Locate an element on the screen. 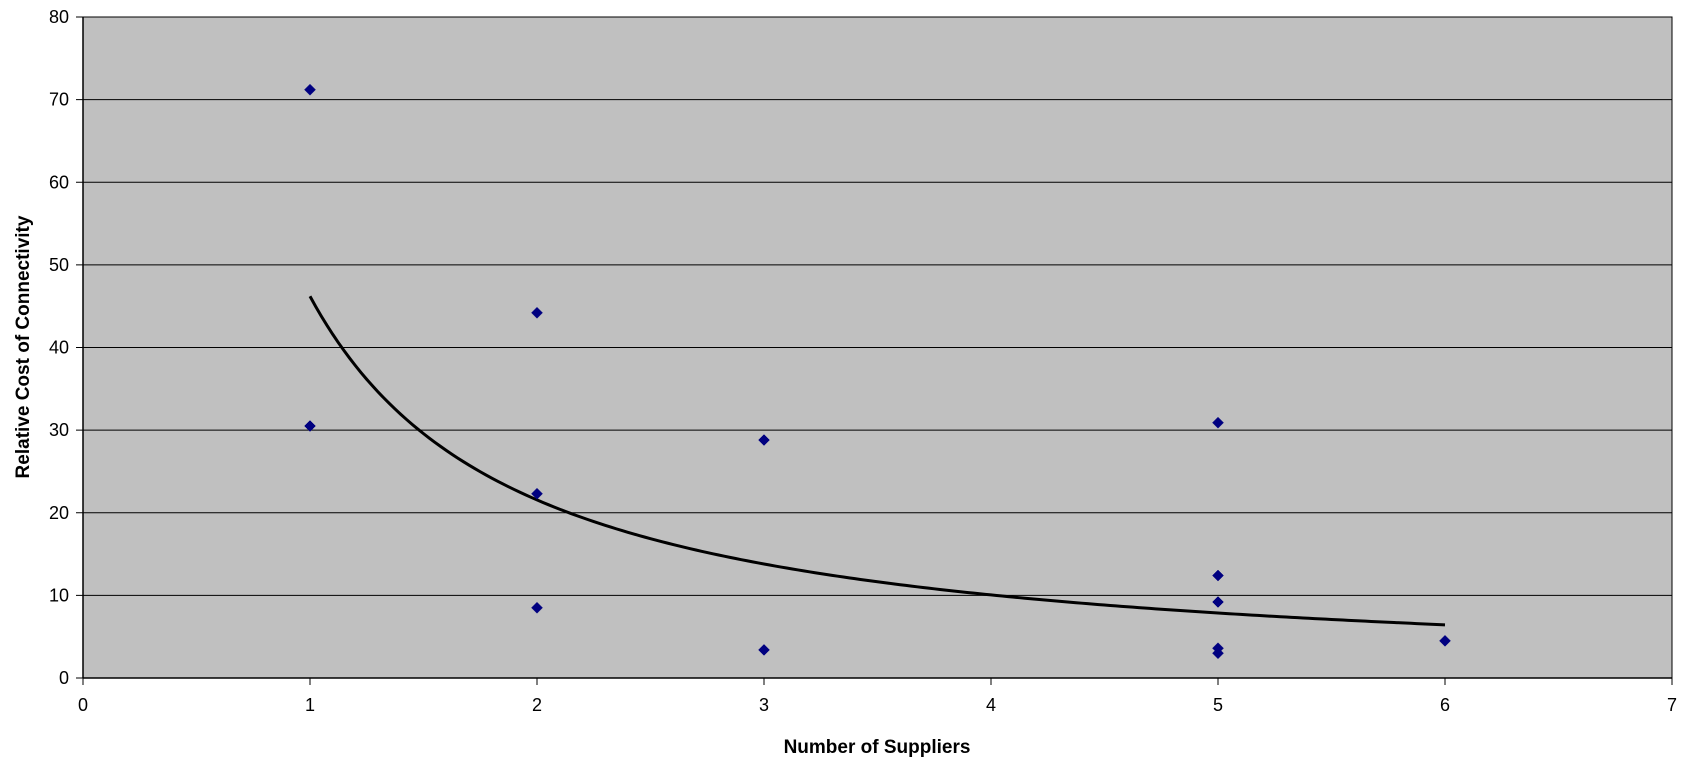  x-tick-label: 4 is located at coordinates (991, 705).